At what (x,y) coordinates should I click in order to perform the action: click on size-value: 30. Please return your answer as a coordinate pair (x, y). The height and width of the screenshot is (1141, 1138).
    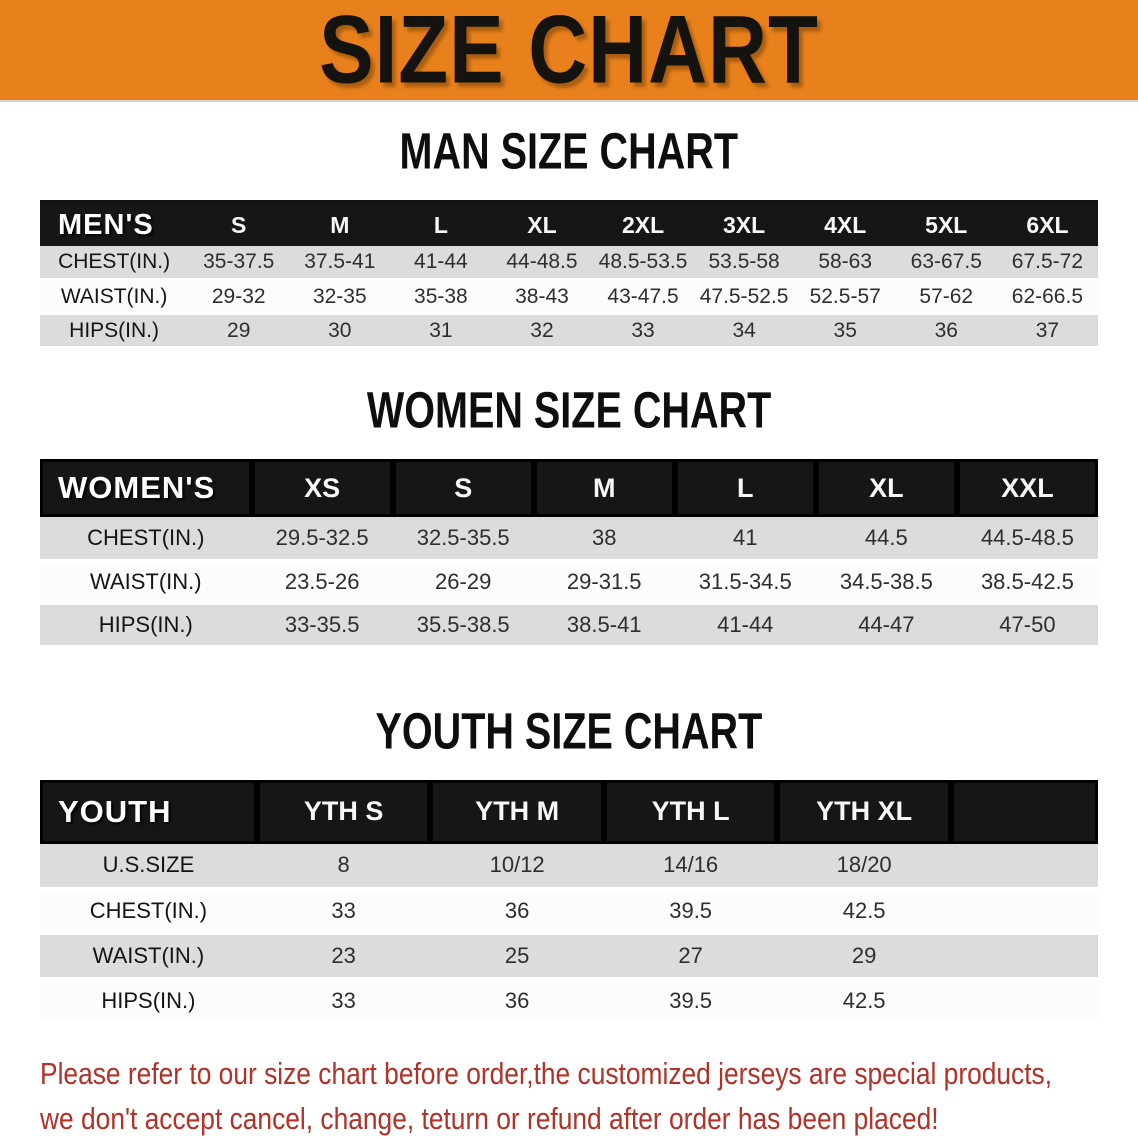
    Looking at the image, I should click on (340, 331).